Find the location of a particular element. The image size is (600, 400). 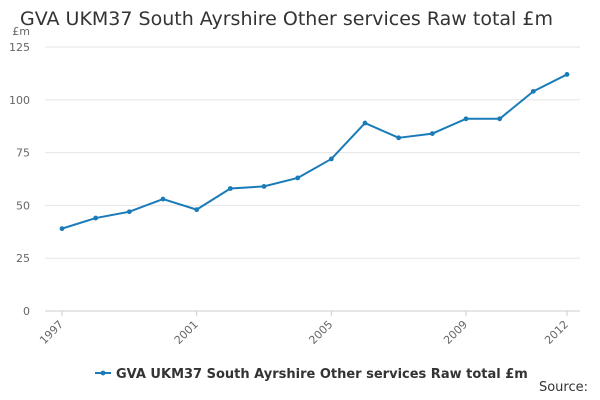

y-axis: 0 25 50 75 100 125 £m is located at coordinates (19, 171).